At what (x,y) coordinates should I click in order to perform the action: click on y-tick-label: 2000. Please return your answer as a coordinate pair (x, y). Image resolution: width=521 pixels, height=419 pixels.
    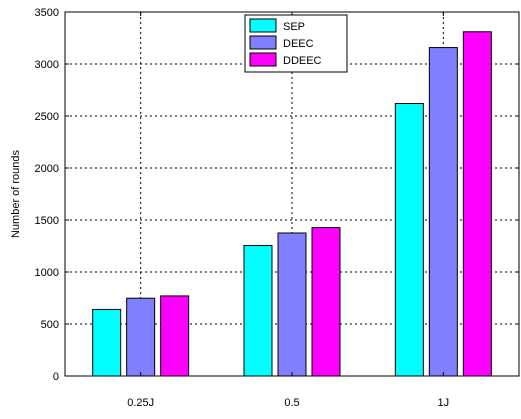
    Looking at the image, I should click on (47, 169).